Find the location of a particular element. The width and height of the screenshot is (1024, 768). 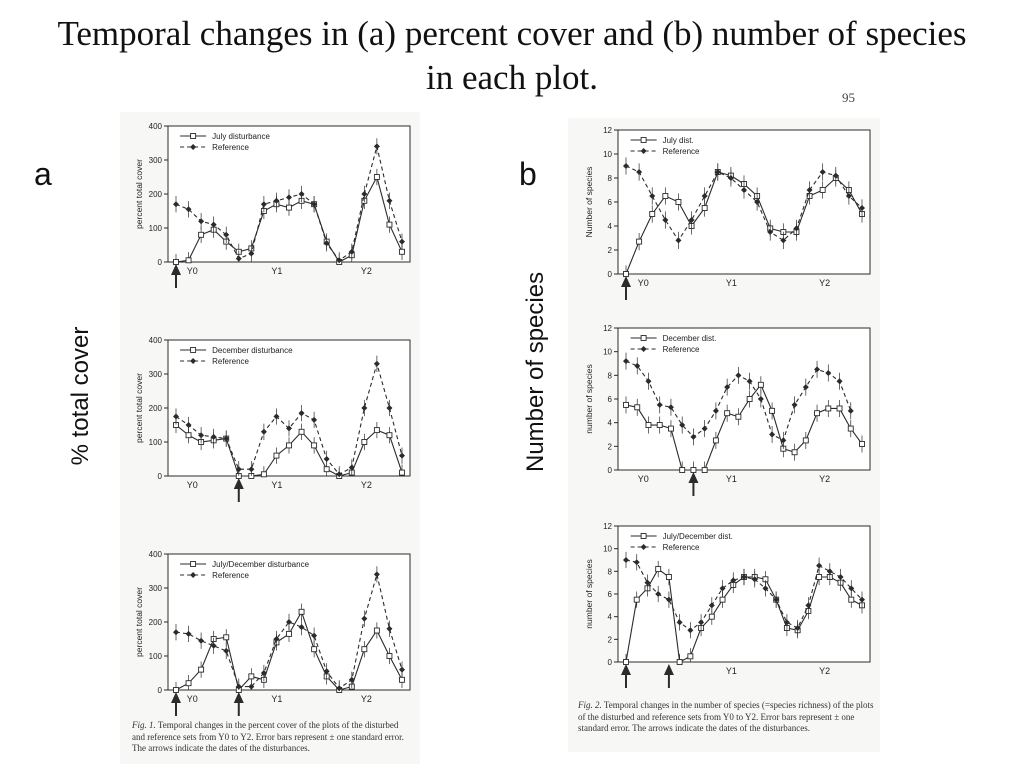

y-tick-label: 0 is located at coordinates (610, 274).